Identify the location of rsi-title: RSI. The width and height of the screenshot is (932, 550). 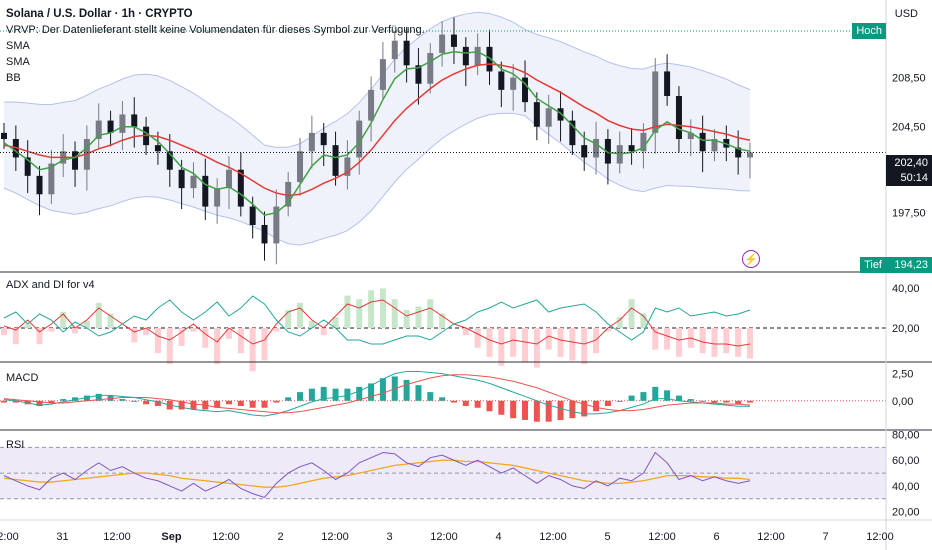
(15, 445).